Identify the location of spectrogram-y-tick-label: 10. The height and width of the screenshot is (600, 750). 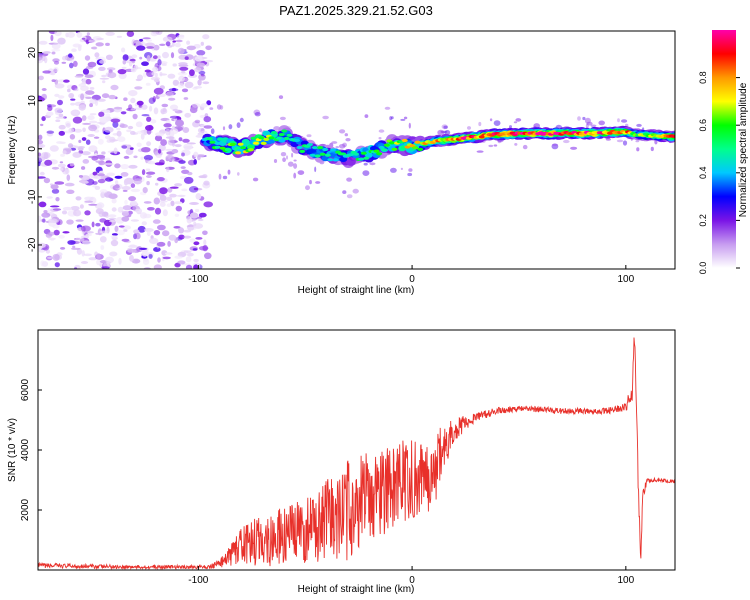
(32, 101).